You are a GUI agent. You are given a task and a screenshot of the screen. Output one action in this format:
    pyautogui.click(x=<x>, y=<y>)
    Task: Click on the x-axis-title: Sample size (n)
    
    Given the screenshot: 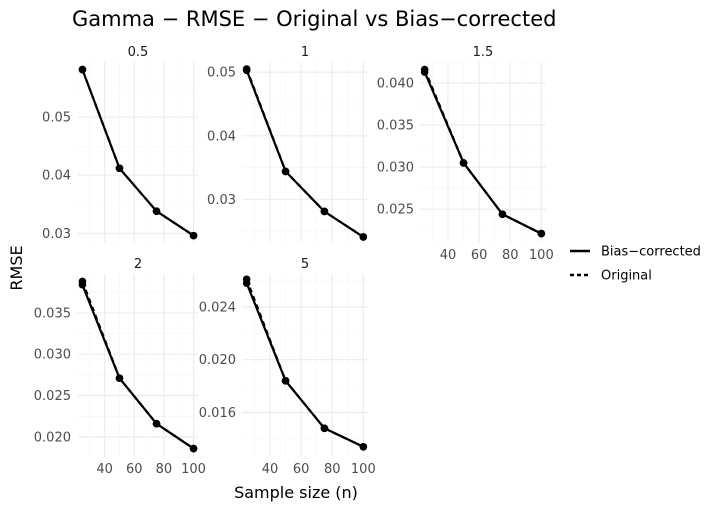 What is the action you would take?
    pyautogui.click(x=296, y=492)
    